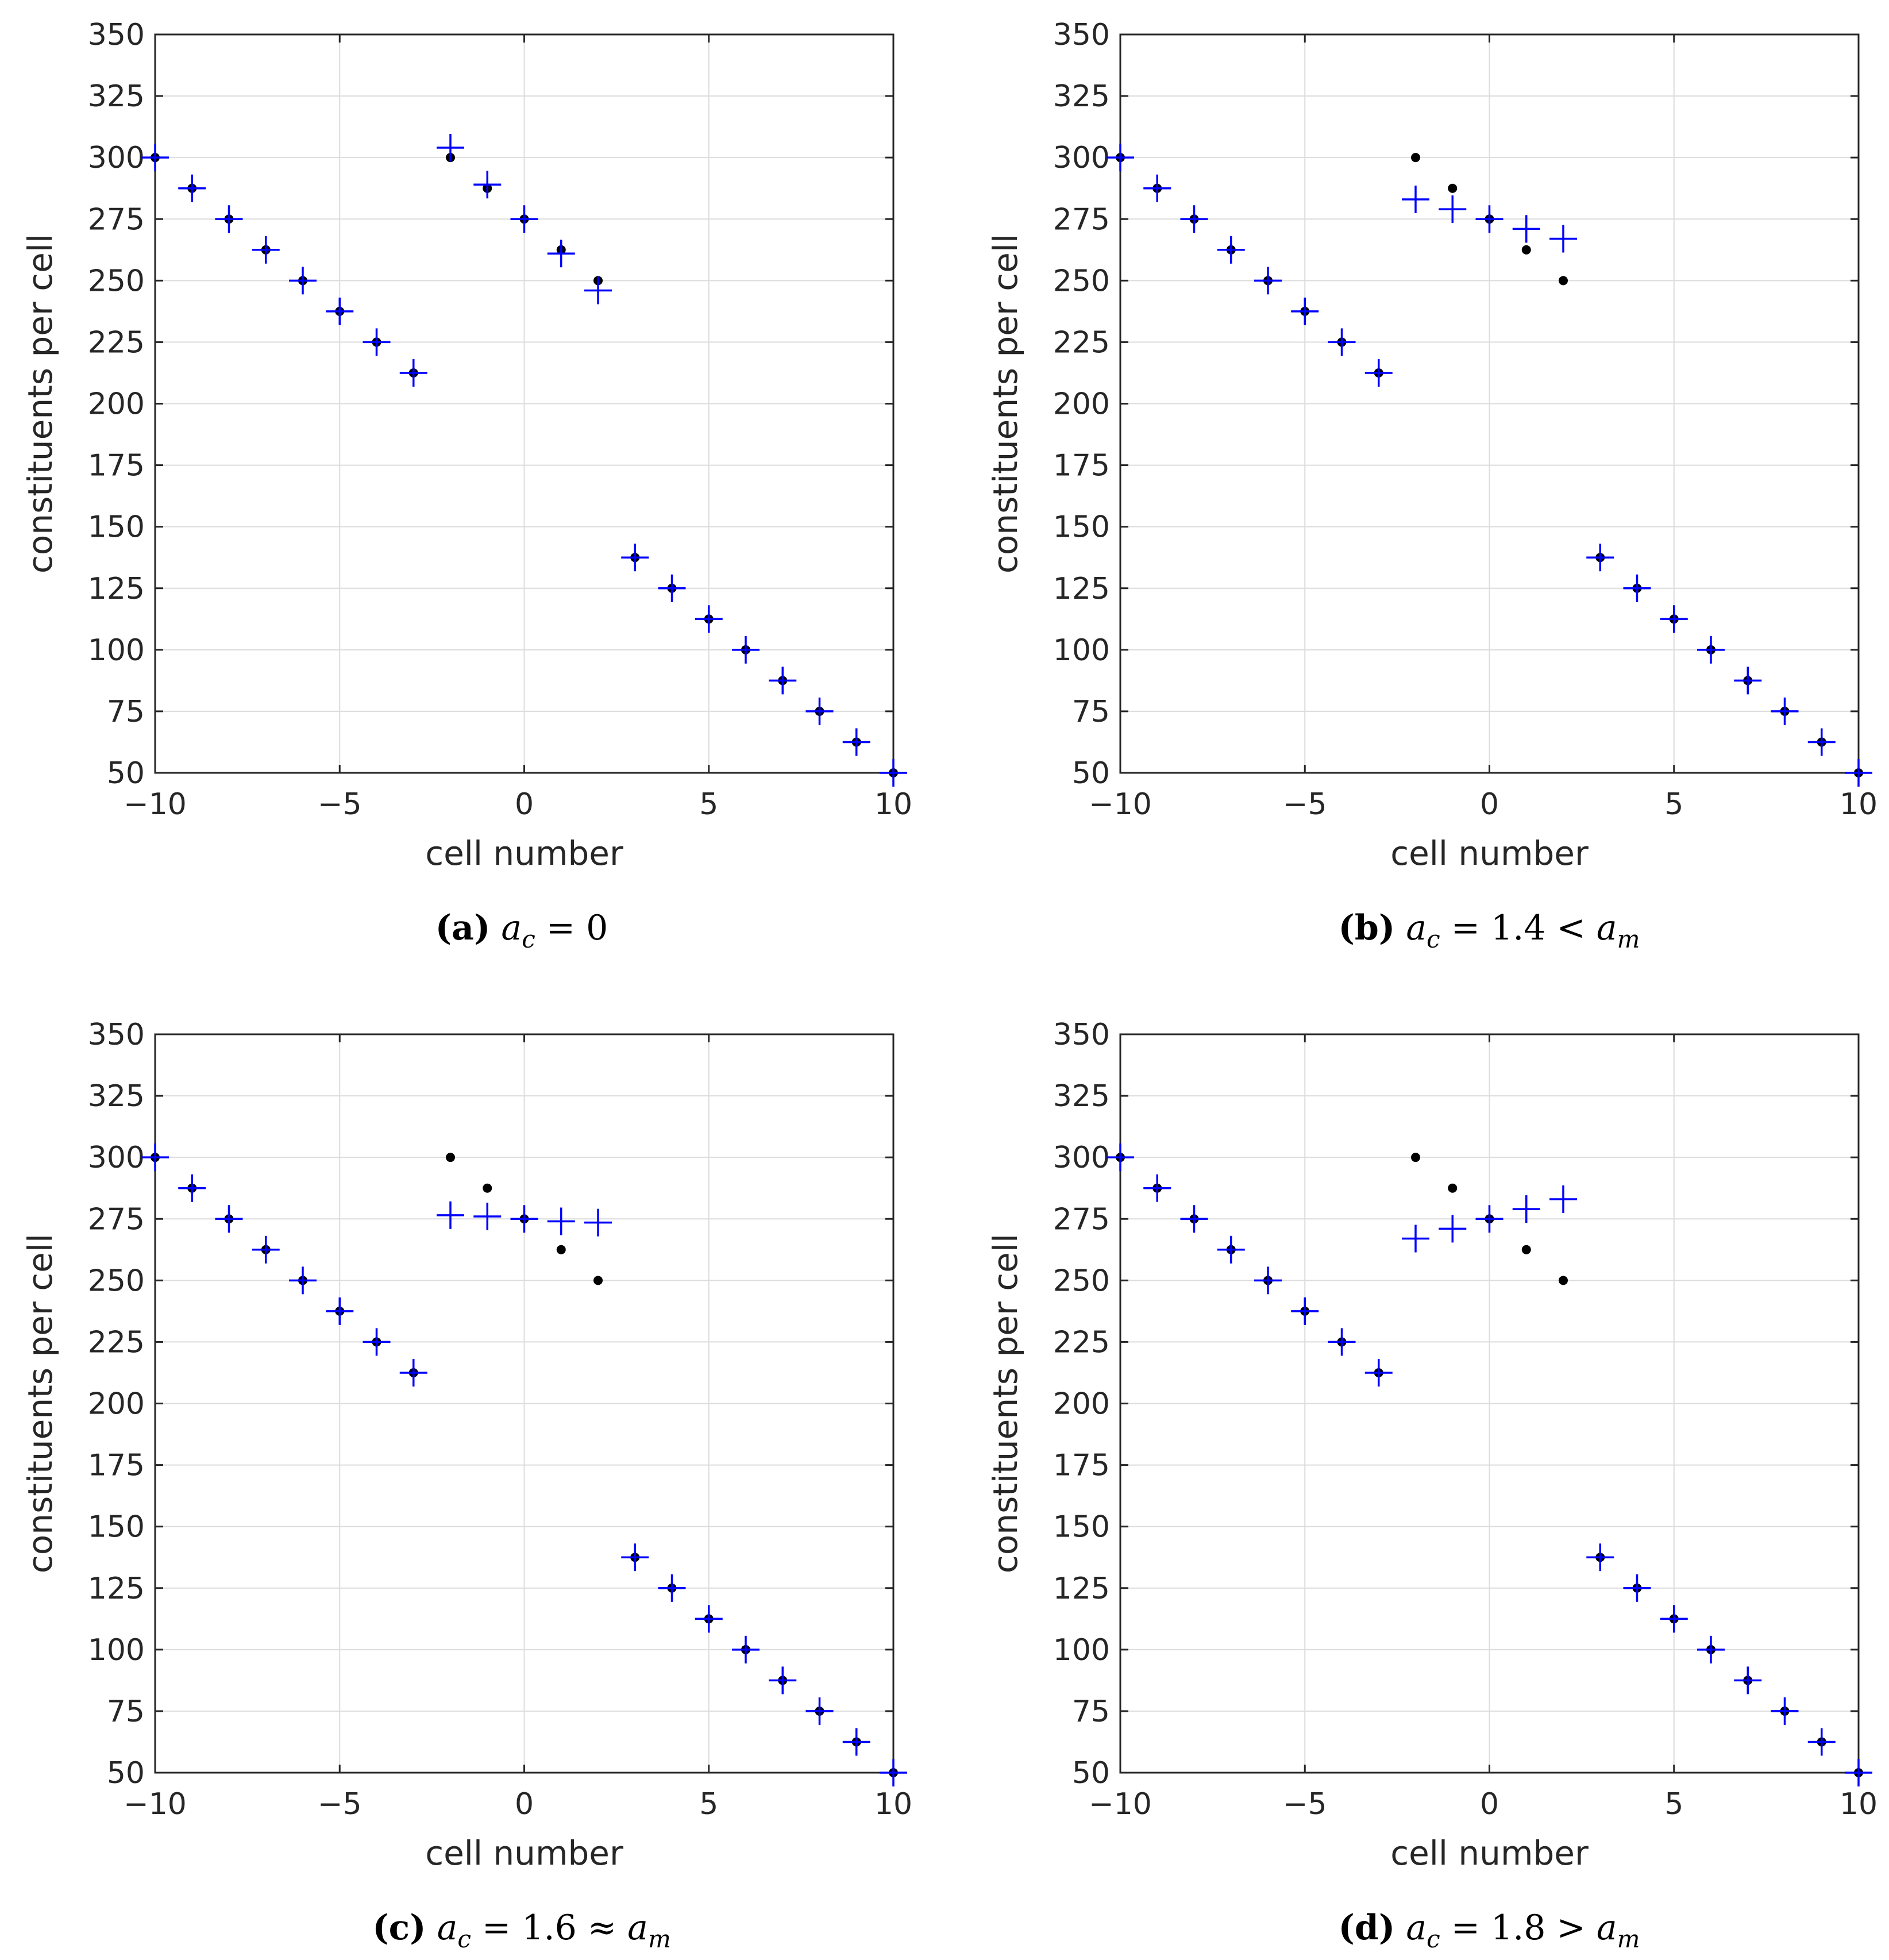 The width and height of the screenshot is (1889, 1960). What do you see at coordinates (1518, 928) in the screenshot?
I see `caption-rest: = 1.4 <` at bounding box center [1518, 928].